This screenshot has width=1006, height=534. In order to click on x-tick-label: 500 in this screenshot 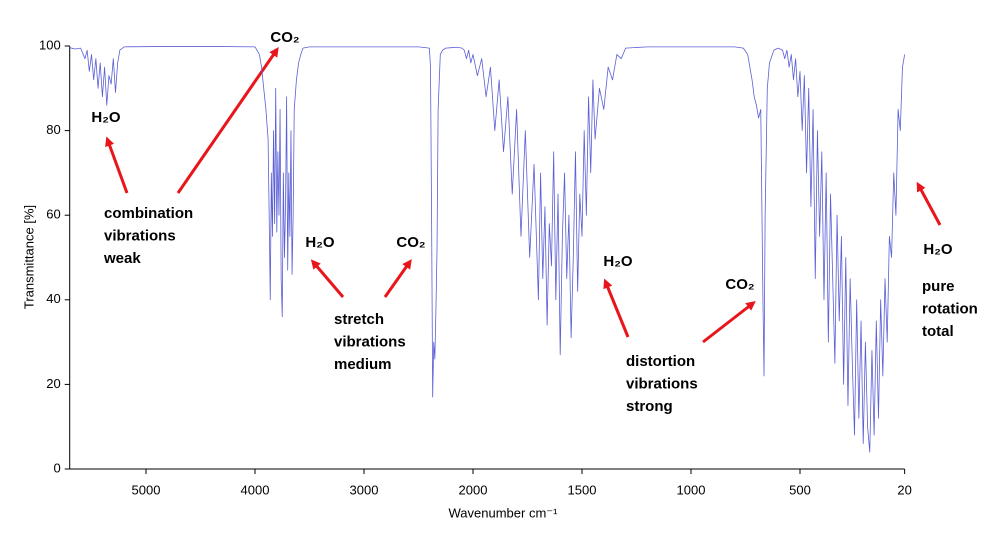, I will do `click(800, 489)`.